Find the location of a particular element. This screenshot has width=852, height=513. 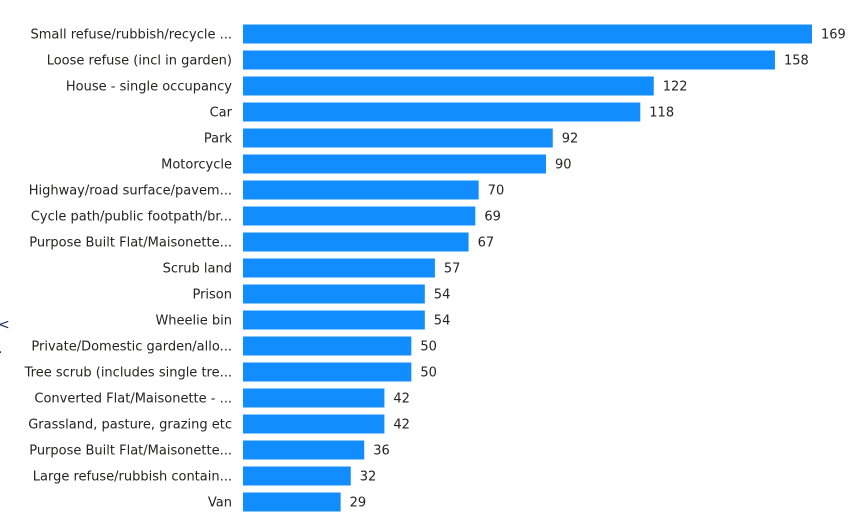

value-label: 57 is located at coordinates (452, 269).